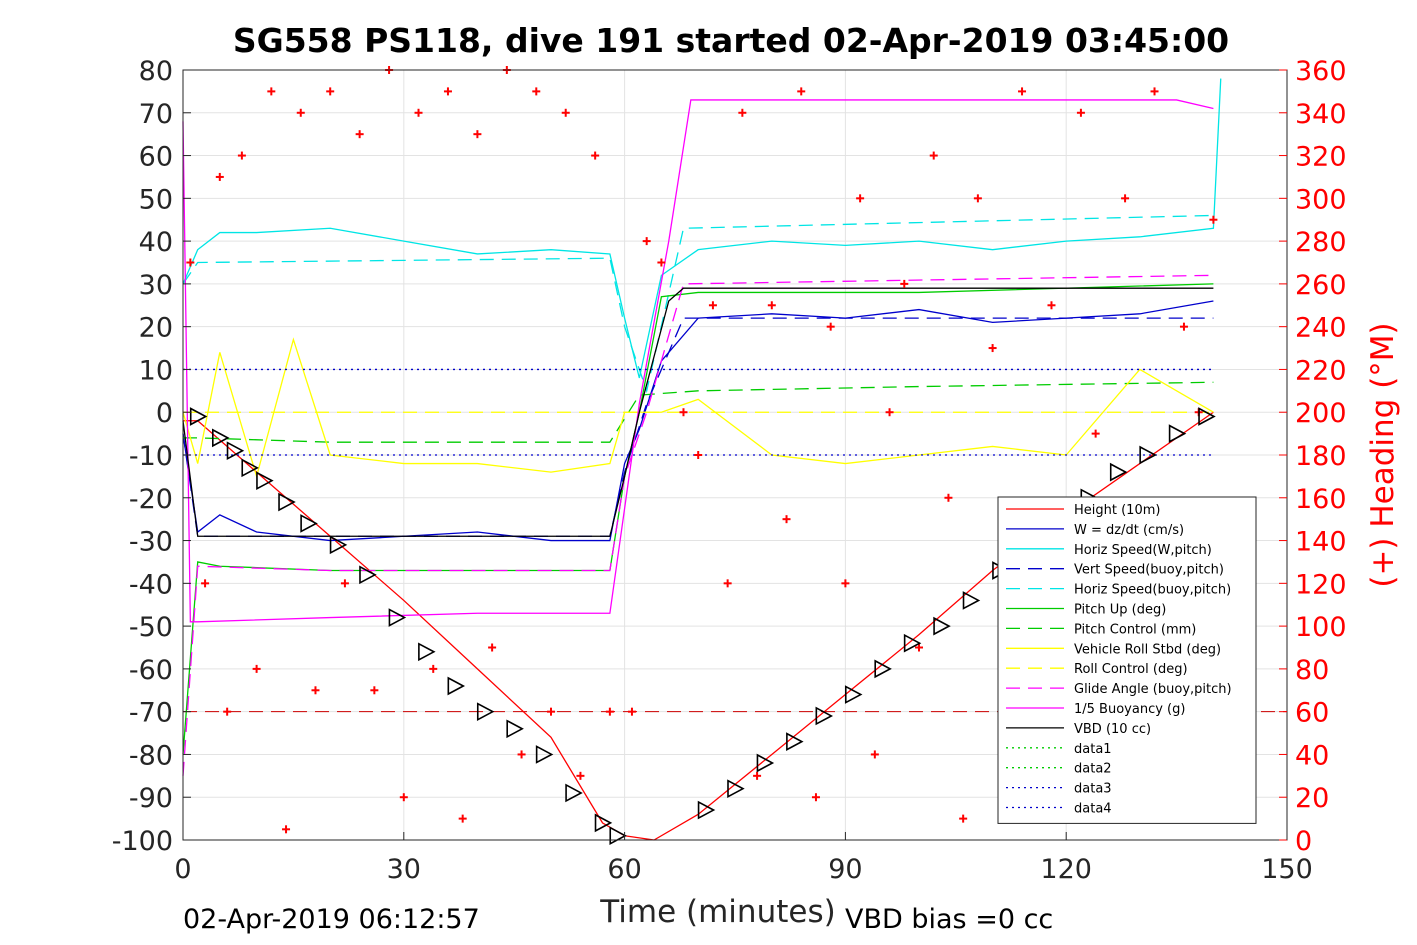 This screenshot has height=945, width=1417. Describe the element at coordinates (1321, 157) in the screenshot. I see `right-tick-label: 320` at that location.